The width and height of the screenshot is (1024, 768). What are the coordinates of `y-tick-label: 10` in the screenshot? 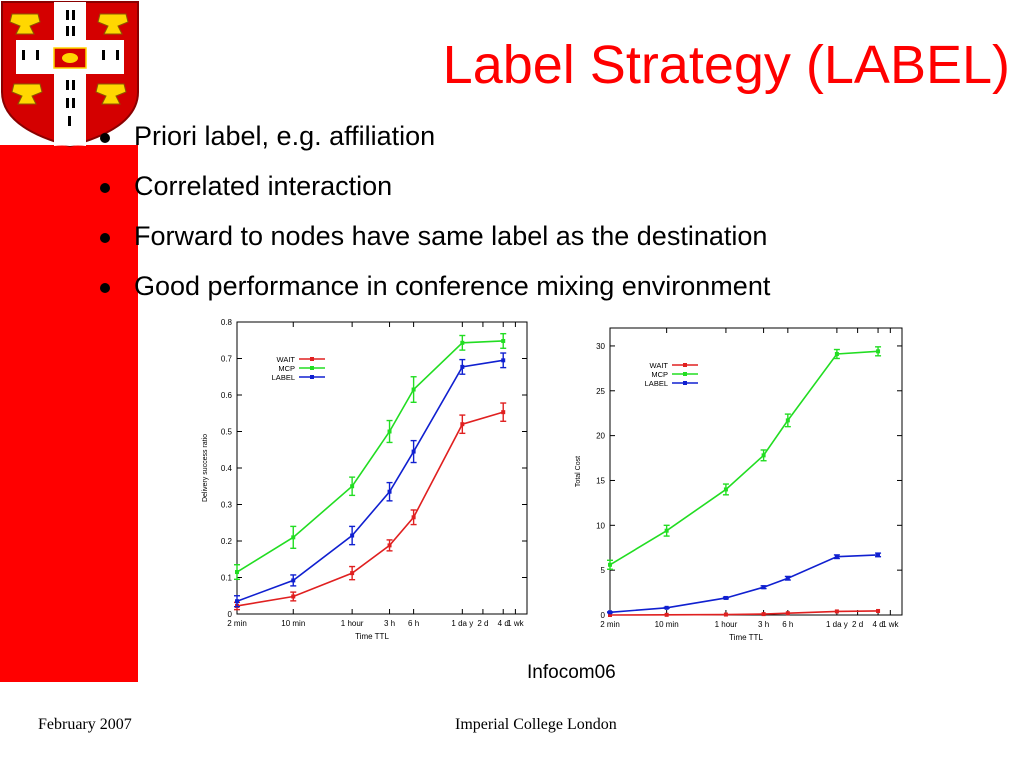 It's located at (600, 525).